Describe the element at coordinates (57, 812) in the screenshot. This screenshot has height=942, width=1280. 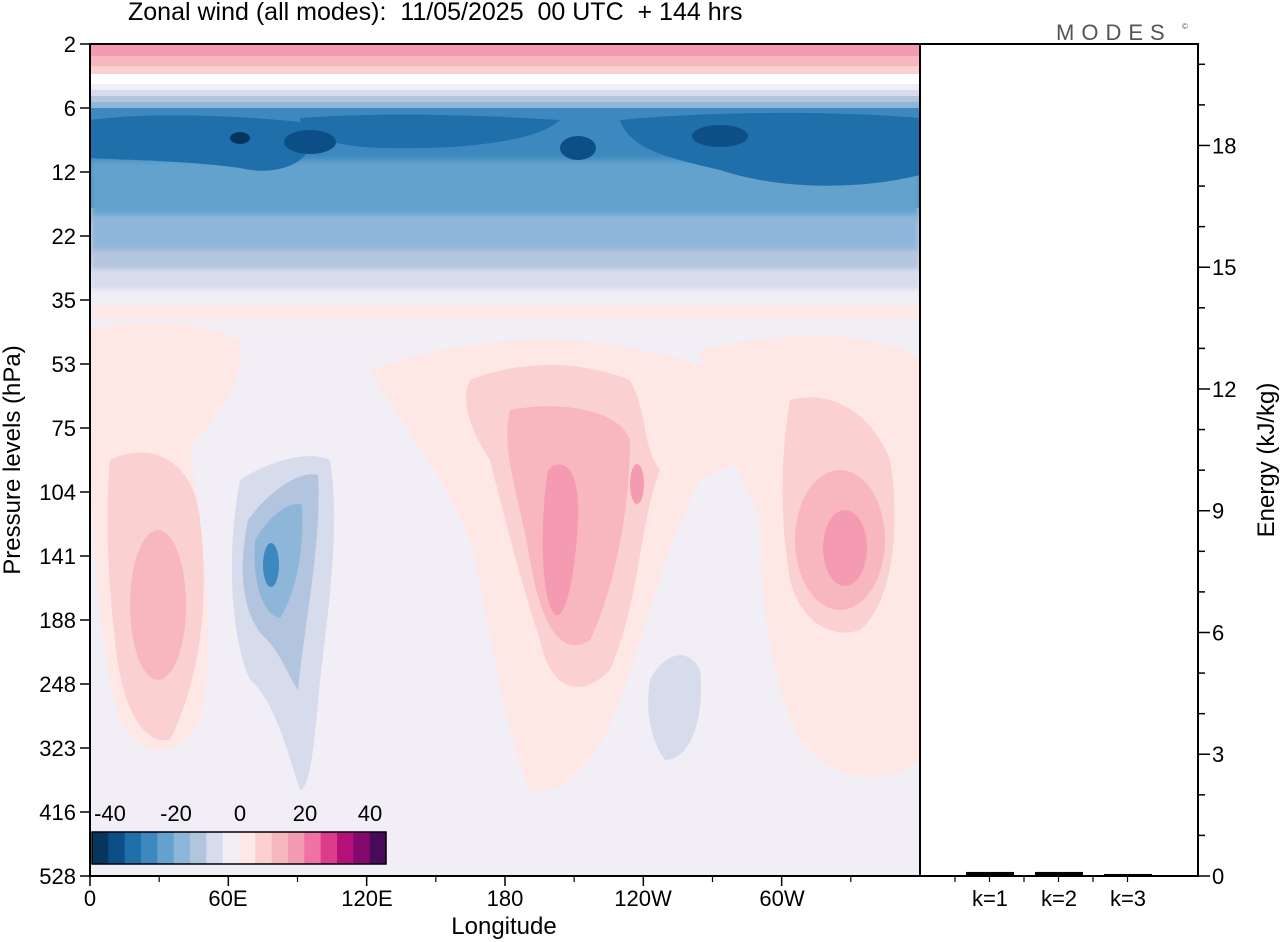
I see `y-tick-label: 416` at that location.